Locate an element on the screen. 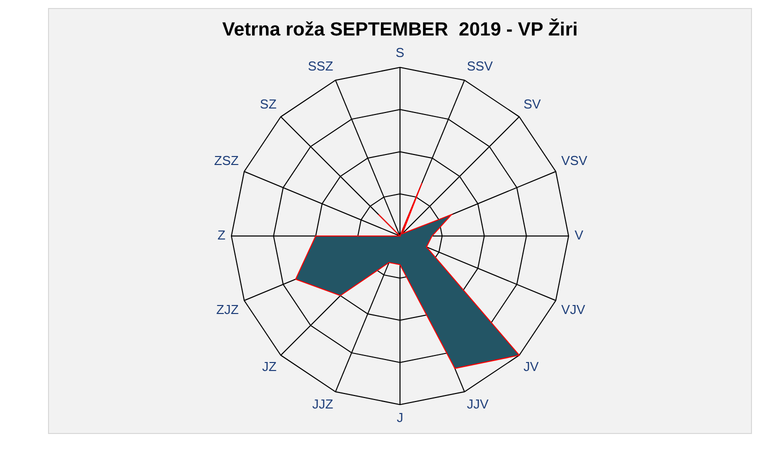 The width and height of the screenshot is (770, 450). spoke-label: ZJZ is located at coordinates (227, 310).